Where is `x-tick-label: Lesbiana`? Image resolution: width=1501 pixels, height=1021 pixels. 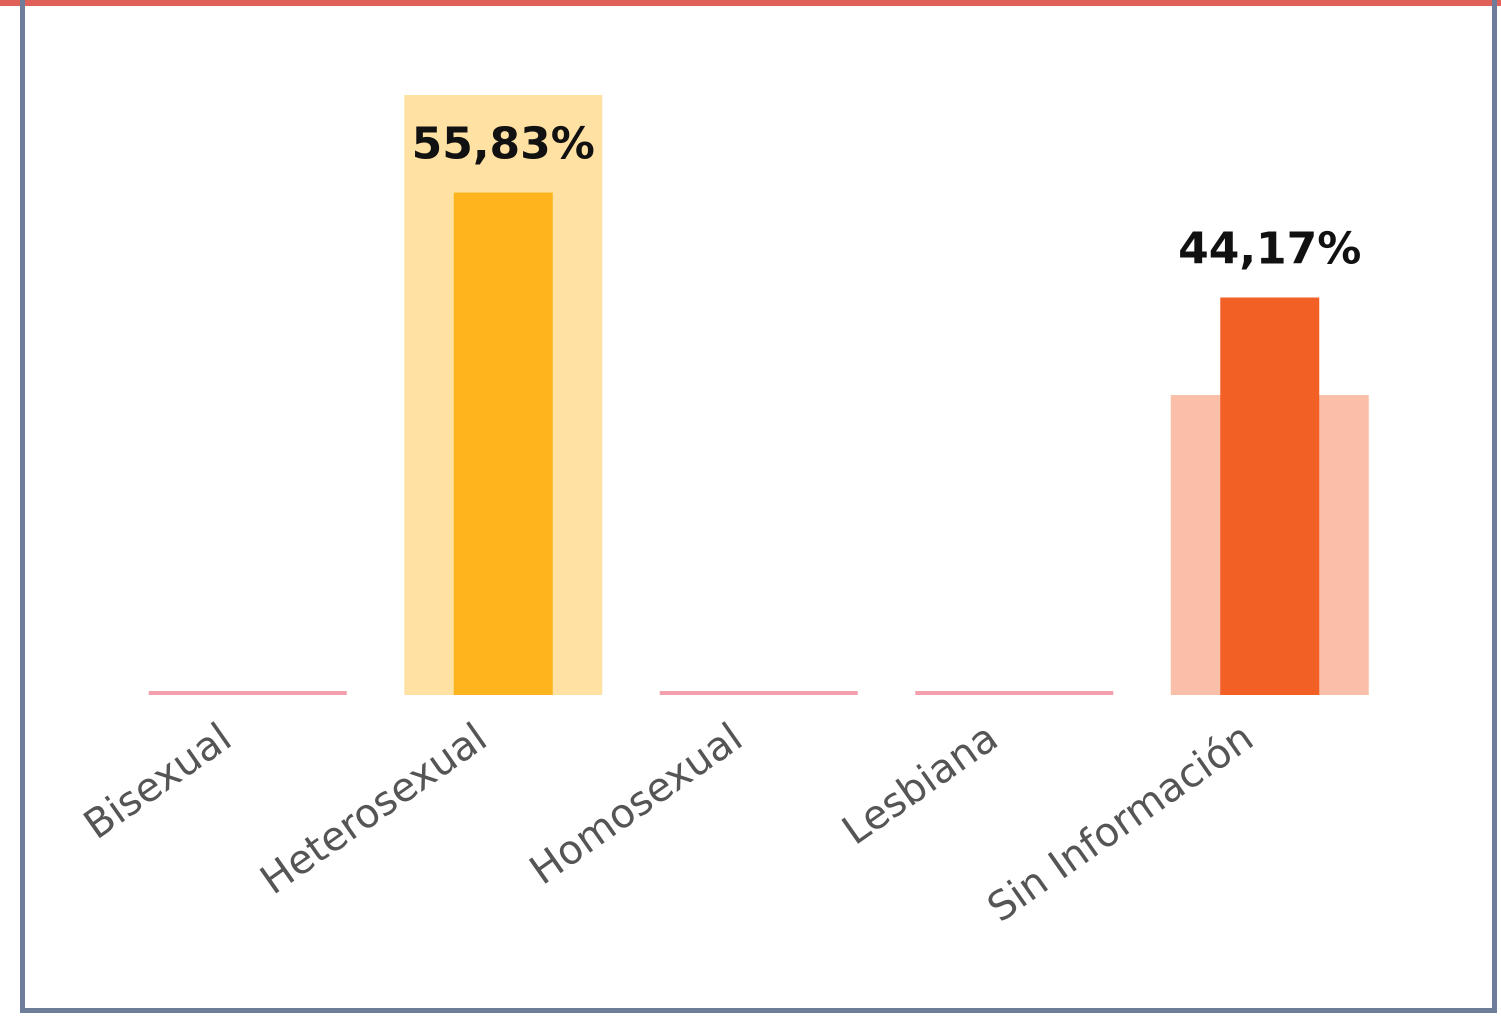
x-tick-label: Lesbiana is located at coordinates (920, 785).